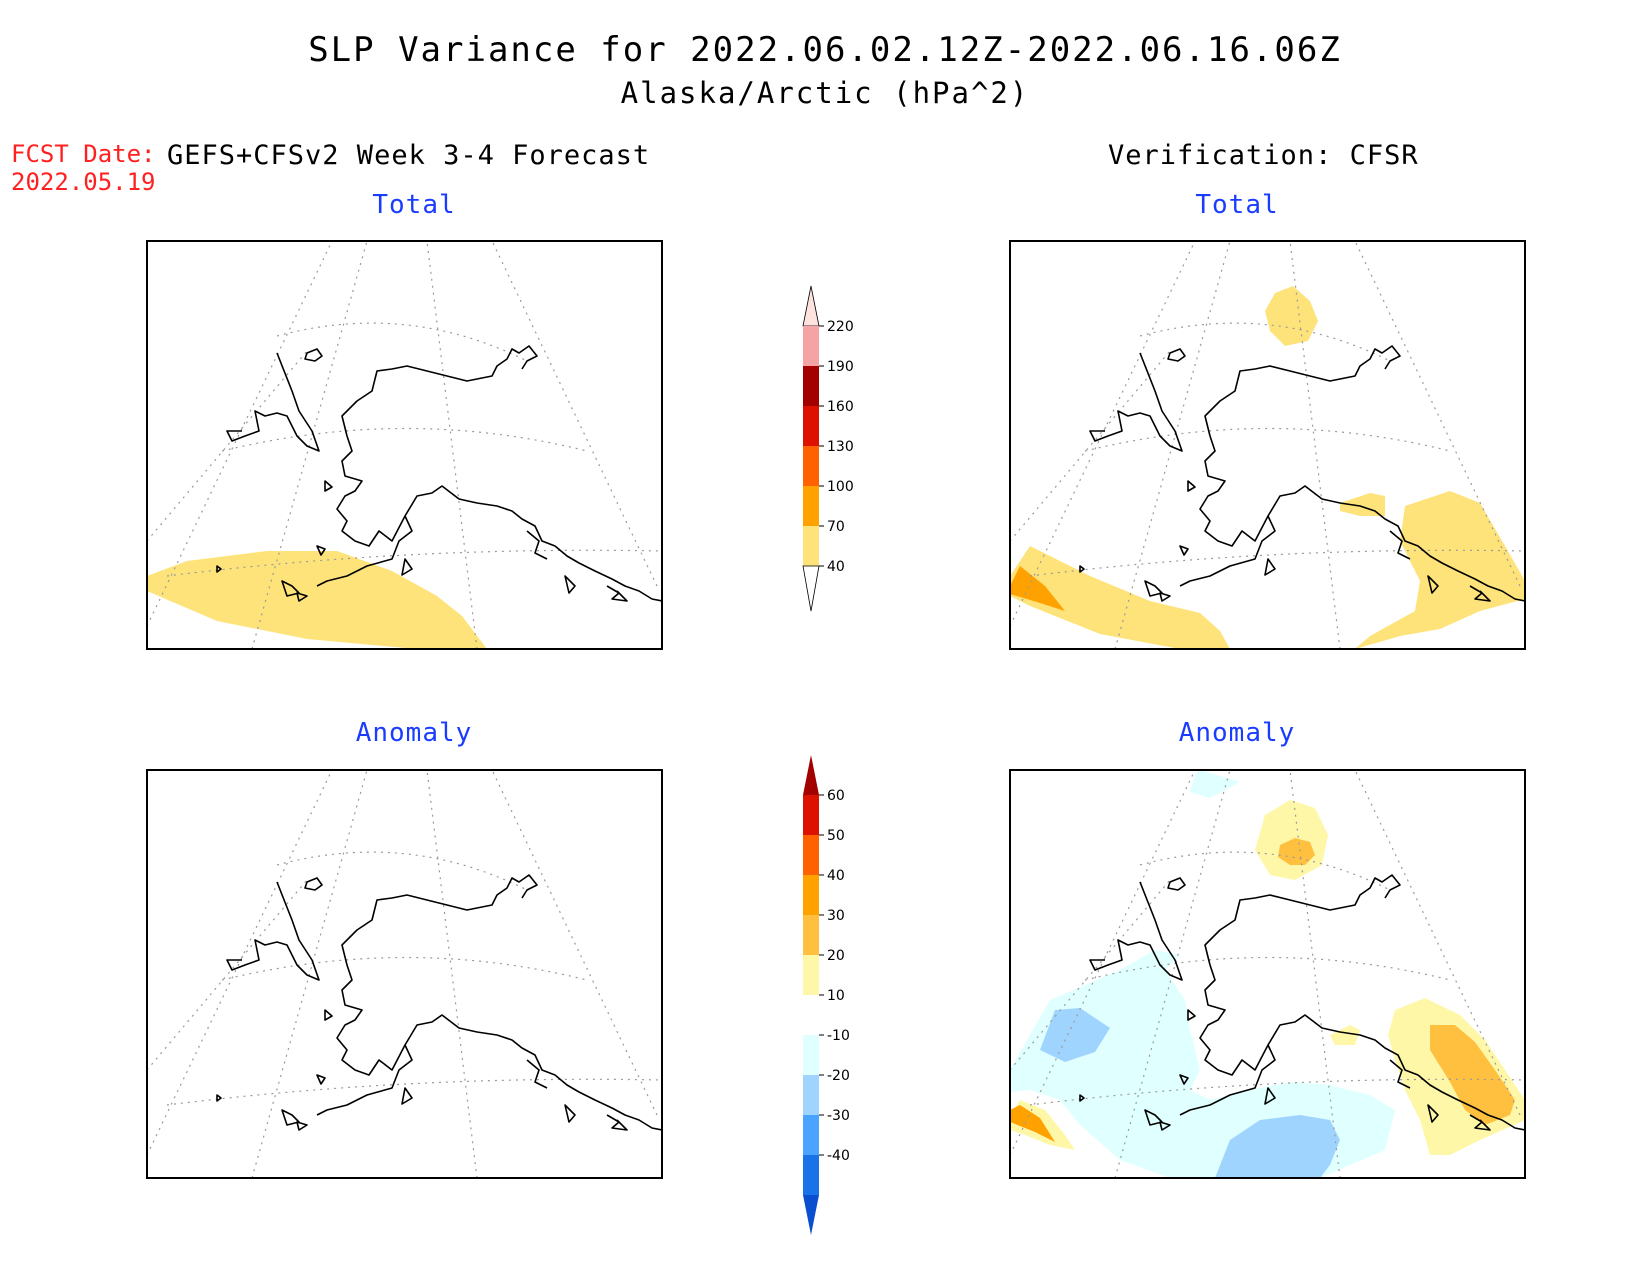 The width and height of the screenshot is (1650, 1275). Describe the element at coordinates (414, 205) in the screenshot. I see `panel-label-forecast-total: Total` at that location.